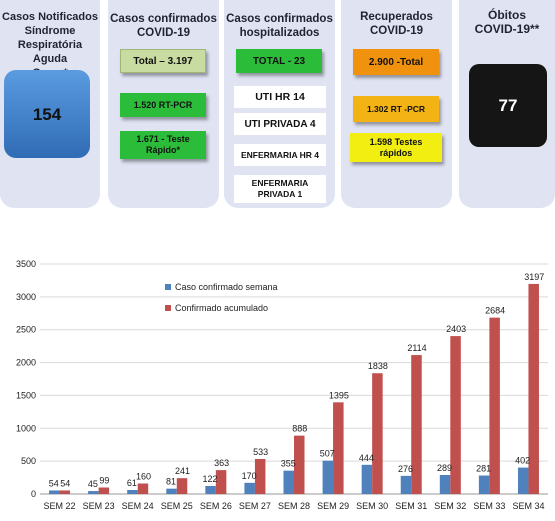 This screenshot has height=521, width=555. I want to click on label-weekly: 170, so click(249, 476).